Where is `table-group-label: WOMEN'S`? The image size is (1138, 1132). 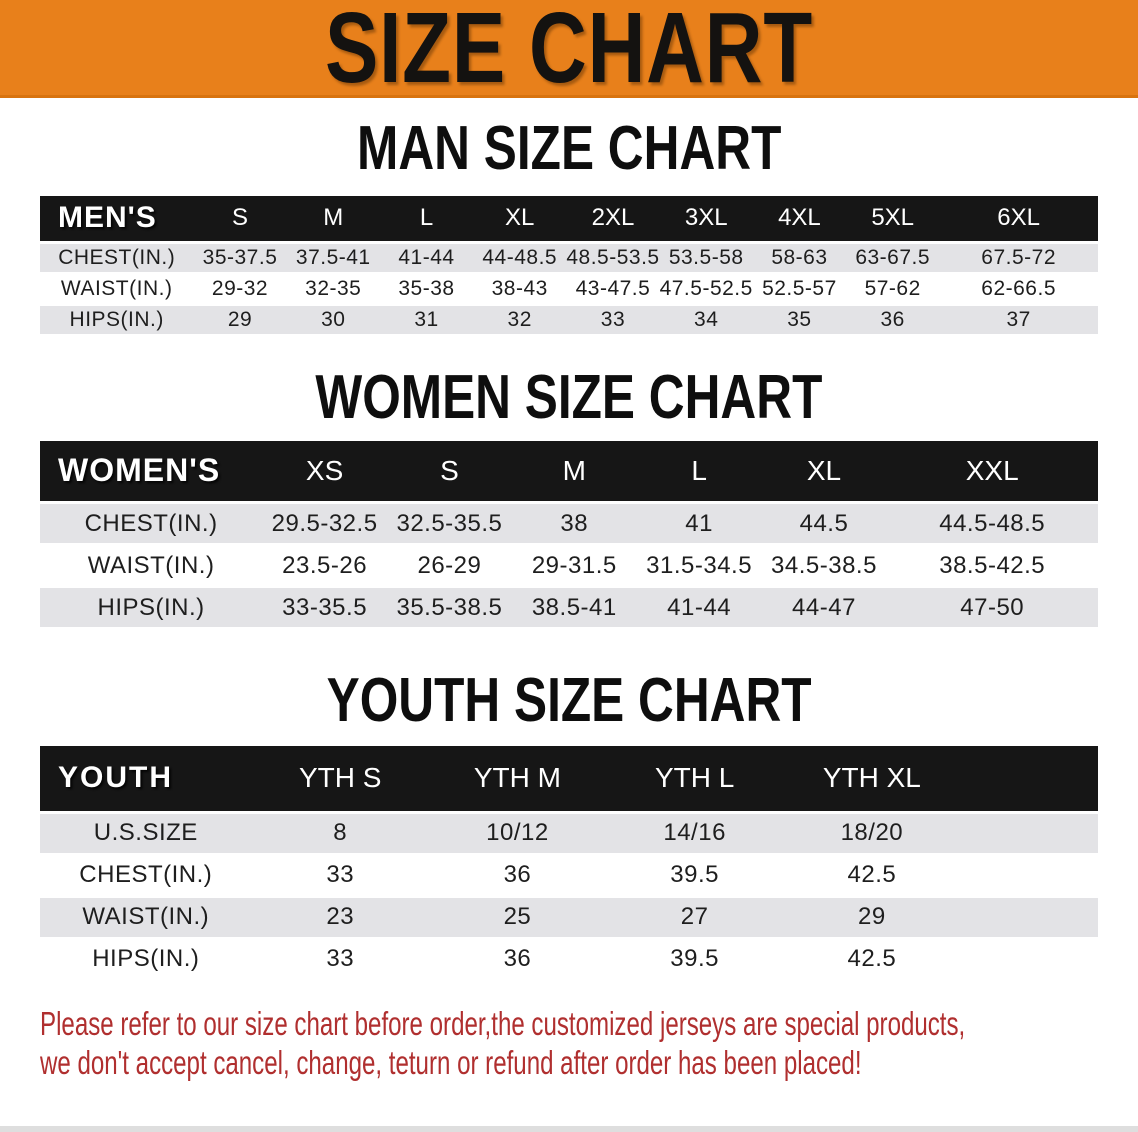
table-group-label: WOMEN'S is located at coordinates (151, 471).